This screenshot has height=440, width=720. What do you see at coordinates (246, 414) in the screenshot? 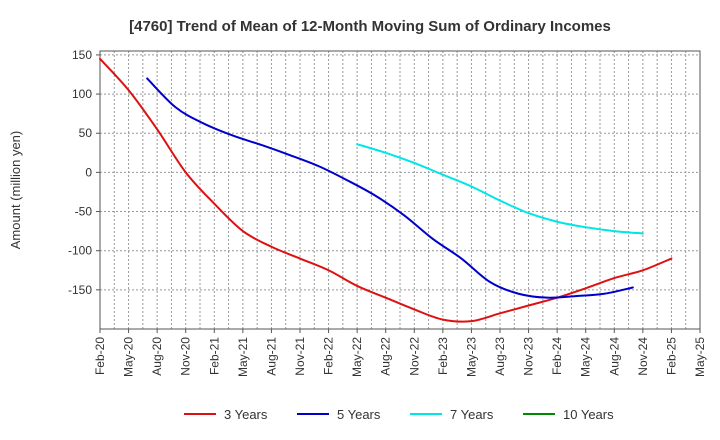
I see `legend-label-3-years: 3 Years` at bounding box center [246, 414].